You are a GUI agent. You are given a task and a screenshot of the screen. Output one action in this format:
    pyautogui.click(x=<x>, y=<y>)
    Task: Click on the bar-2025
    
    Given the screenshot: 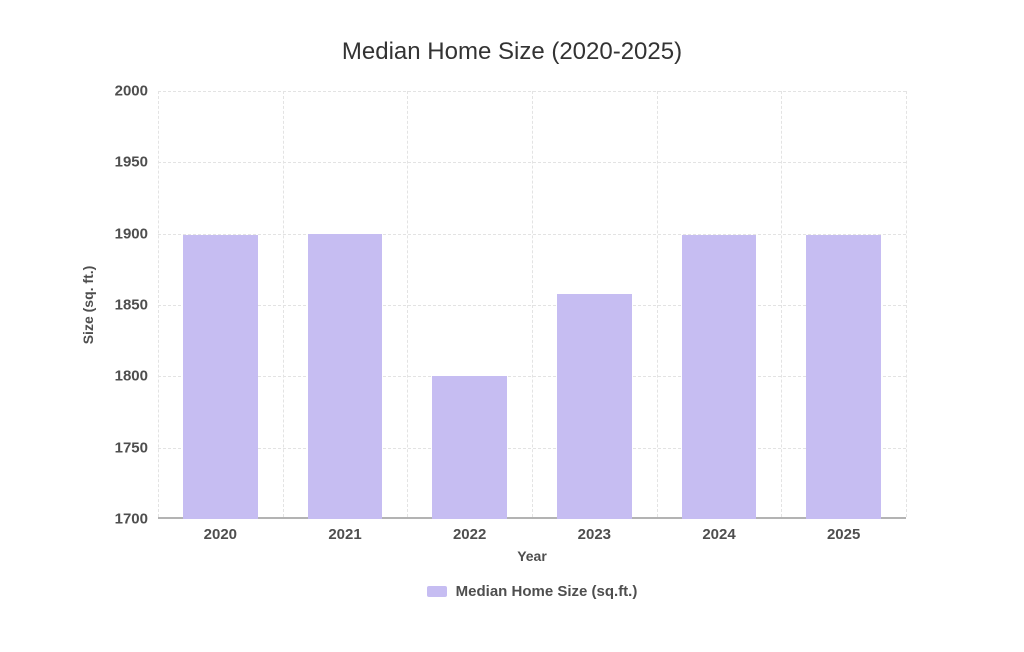 What is the action you would take?
    pyautogui.click(x=844, y=377)
    